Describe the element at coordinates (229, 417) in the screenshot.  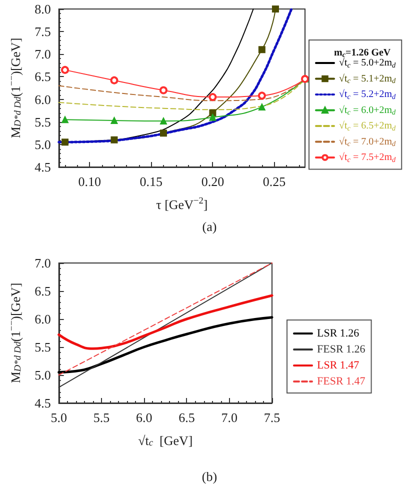
I see `x-tick-label: 7.0` at that location.